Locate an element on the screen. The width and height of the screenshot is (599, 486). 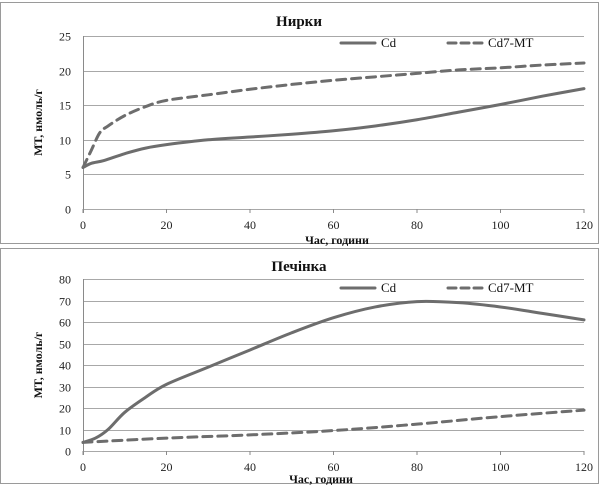
y-tick-label: 60 is located at coordinates (65, 323).